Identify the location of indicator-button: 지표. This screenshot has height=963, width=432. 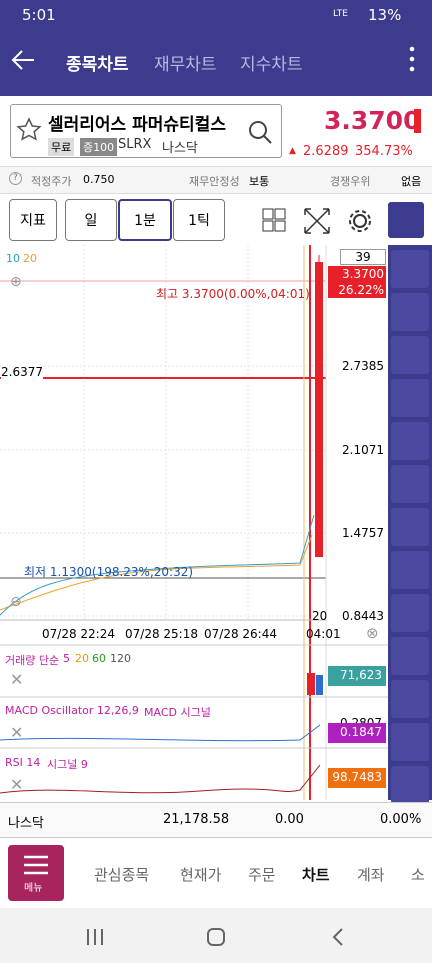
(33, 220).